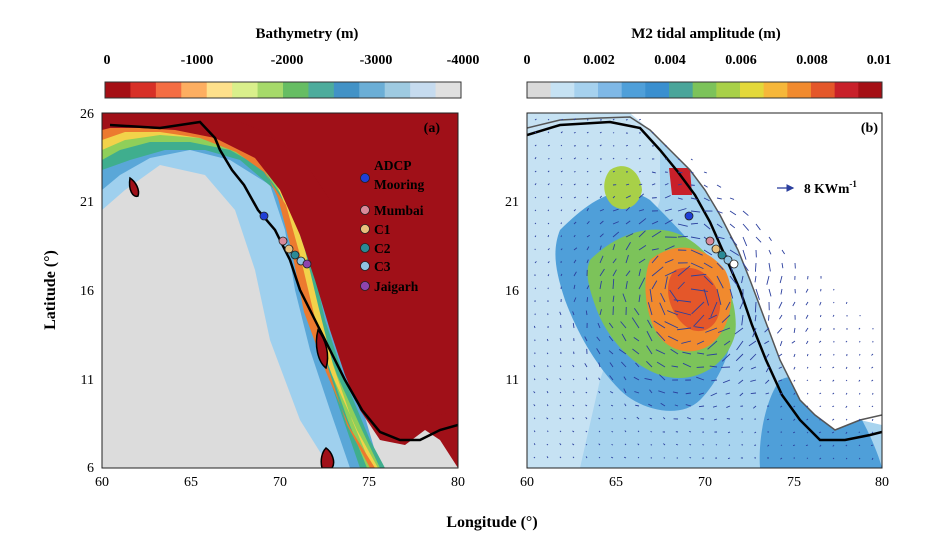 This screenshot has width=951, height=542. Describe the element at coordinates (882, 482) in the screenshot. I see `x-tick: 80` at that location.